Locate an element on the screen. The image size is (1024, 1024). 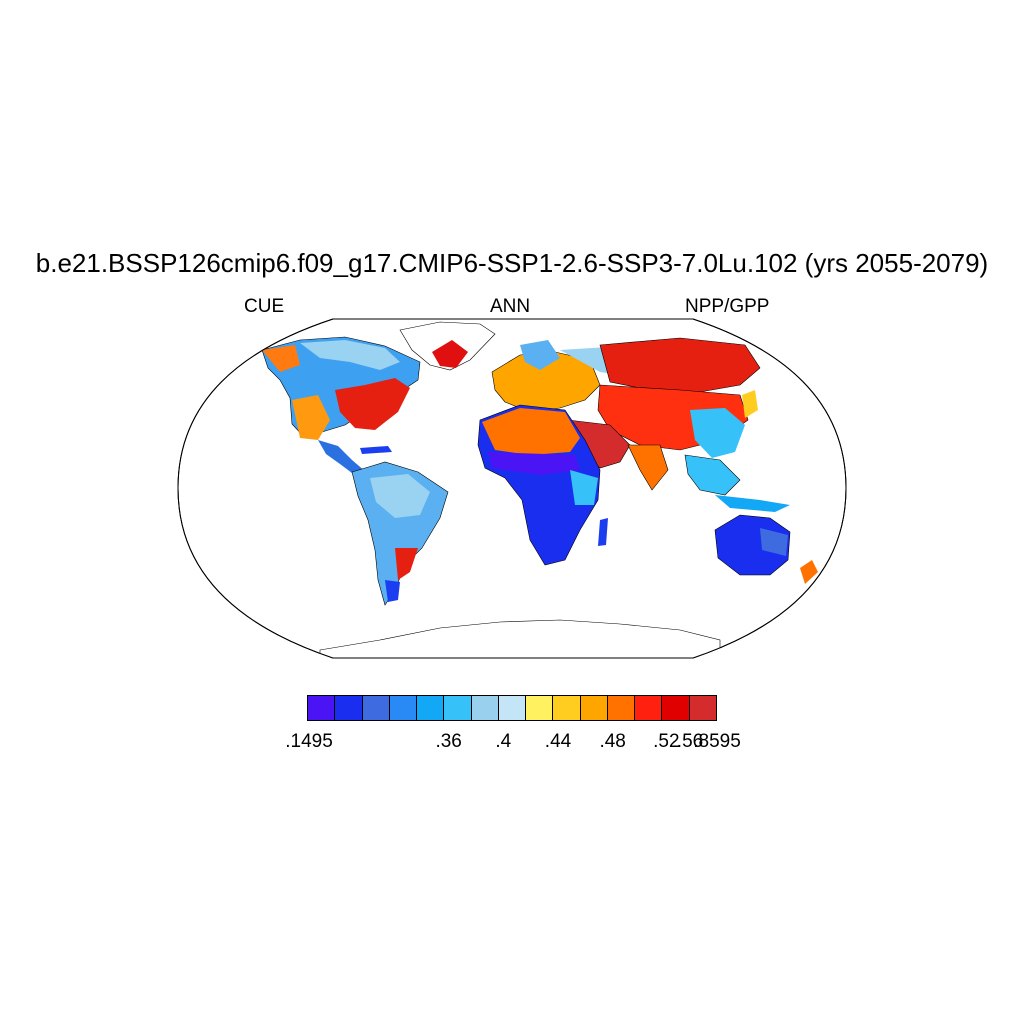
units-label: NPP/GPP is located at coordinates (727, 306).